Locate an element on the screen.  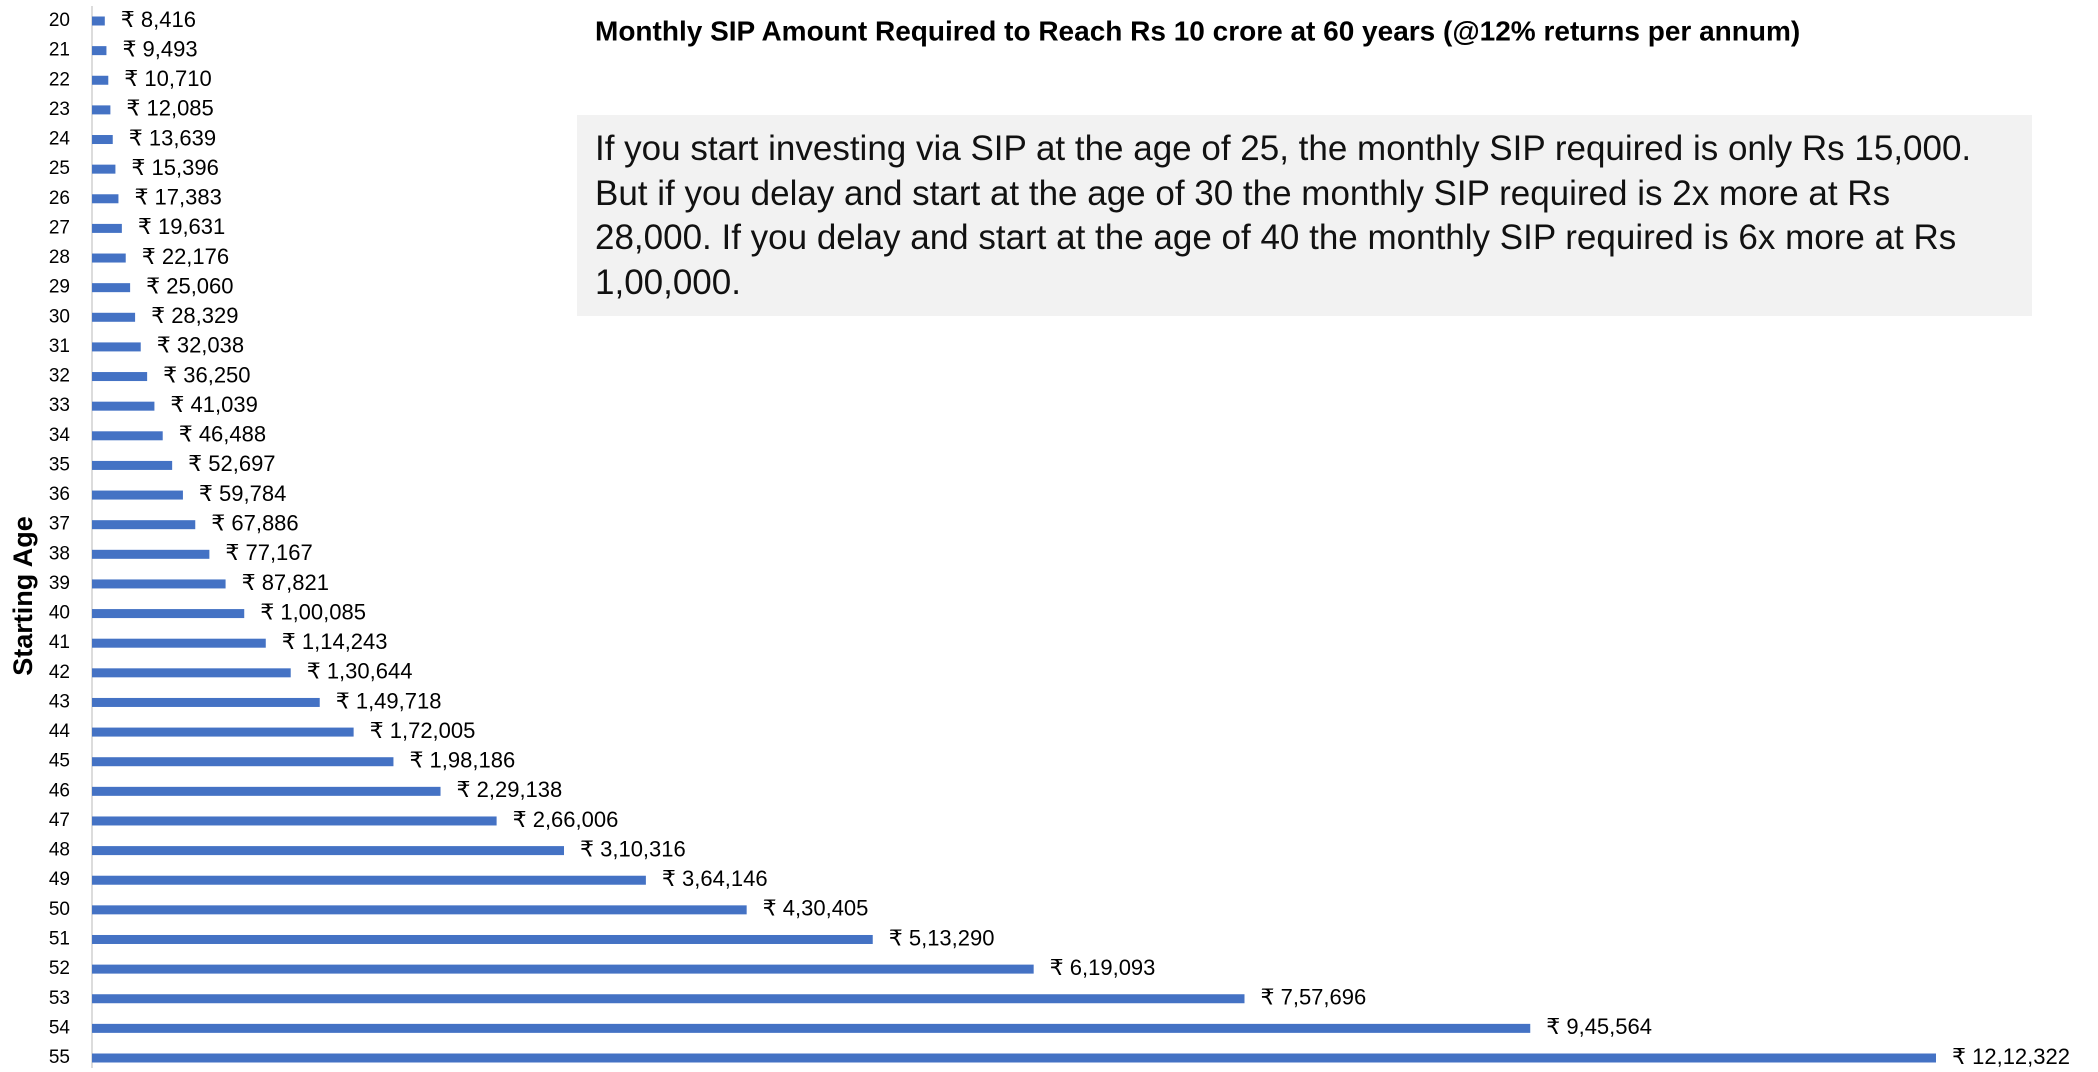
y-tick-label: 34 is located at coordinates (60, 435).